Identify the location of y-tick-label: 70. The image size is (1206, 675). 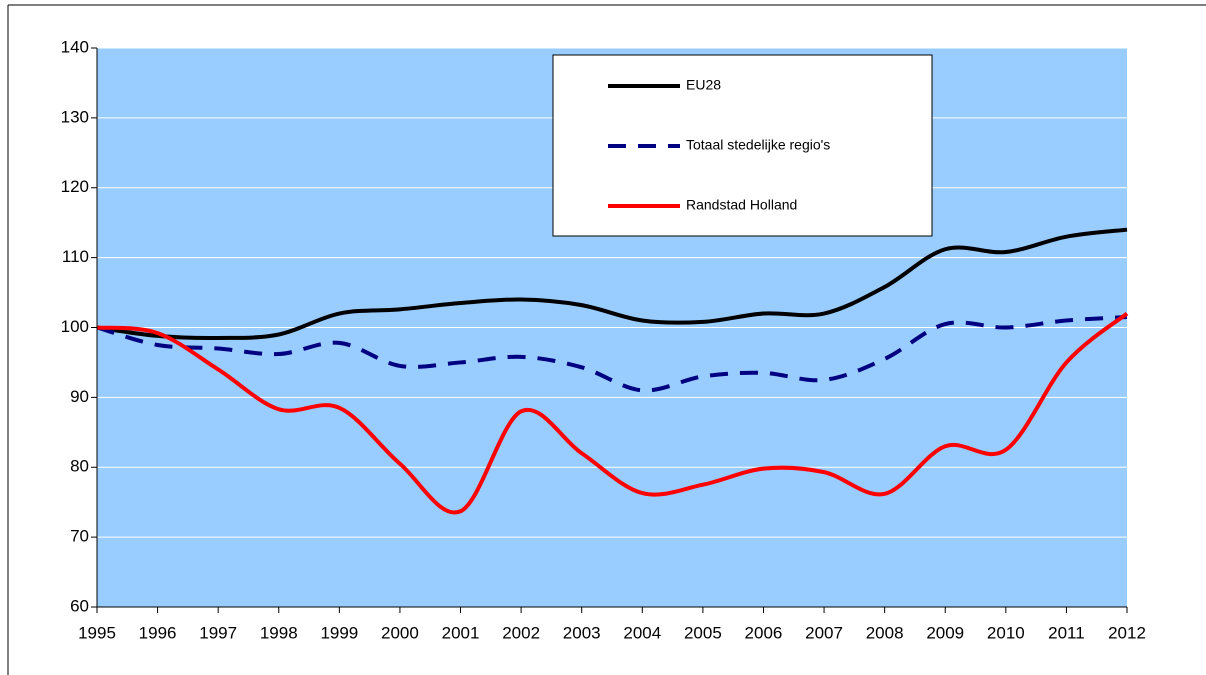
(79, 536).